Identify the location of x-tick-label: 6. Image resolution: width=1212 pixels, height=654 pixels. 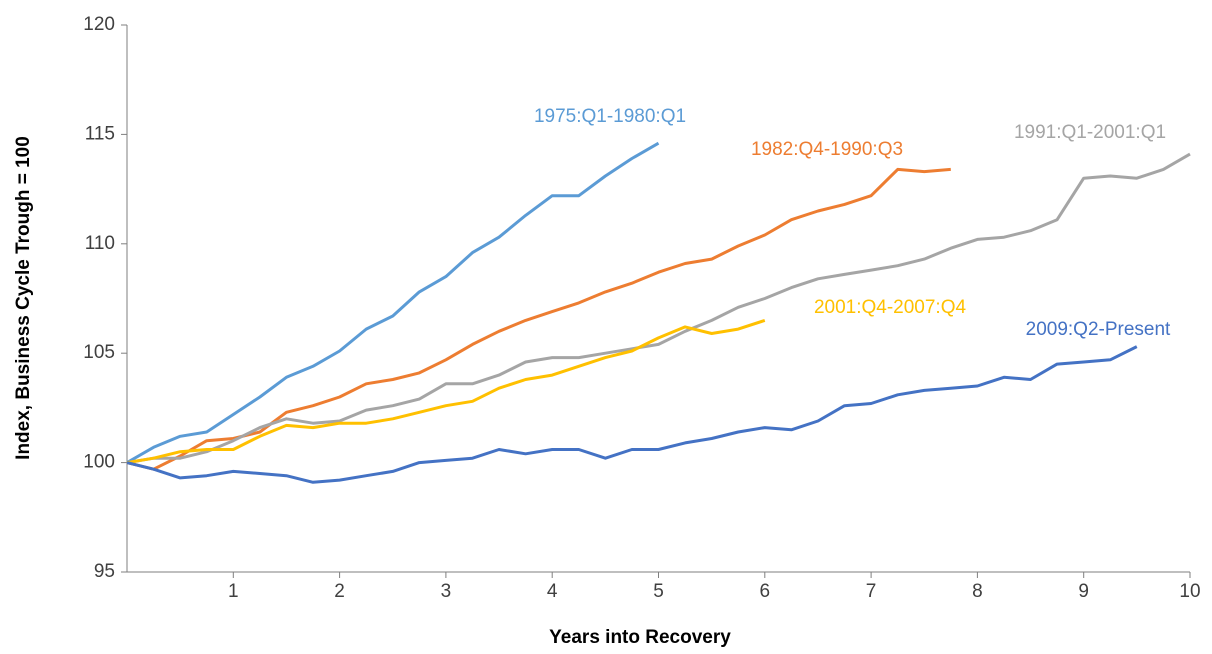
(765, 591).